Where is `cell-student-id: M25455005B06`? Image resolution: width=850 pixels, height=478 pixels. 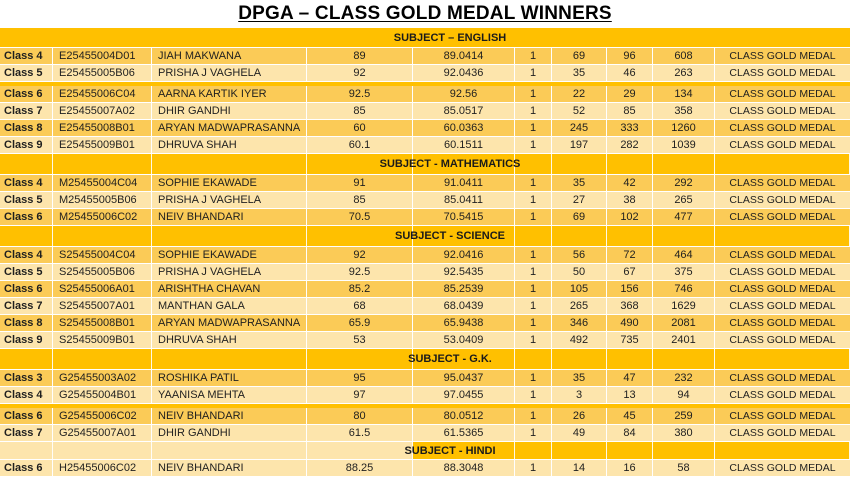
cell-student-id: M25455005B06 is located at coordinates (102, 200).